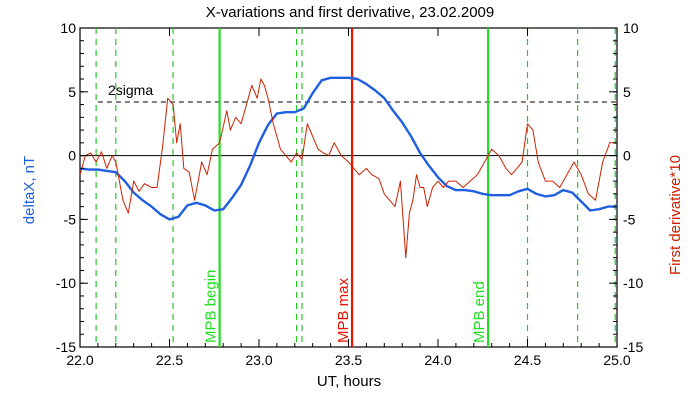 Image resolution: width=700 pixels, height=400 pixels. Describe the element at coordinates (130, 90) in the screenshot. I see `sigma-label: 2sigma` at that location.